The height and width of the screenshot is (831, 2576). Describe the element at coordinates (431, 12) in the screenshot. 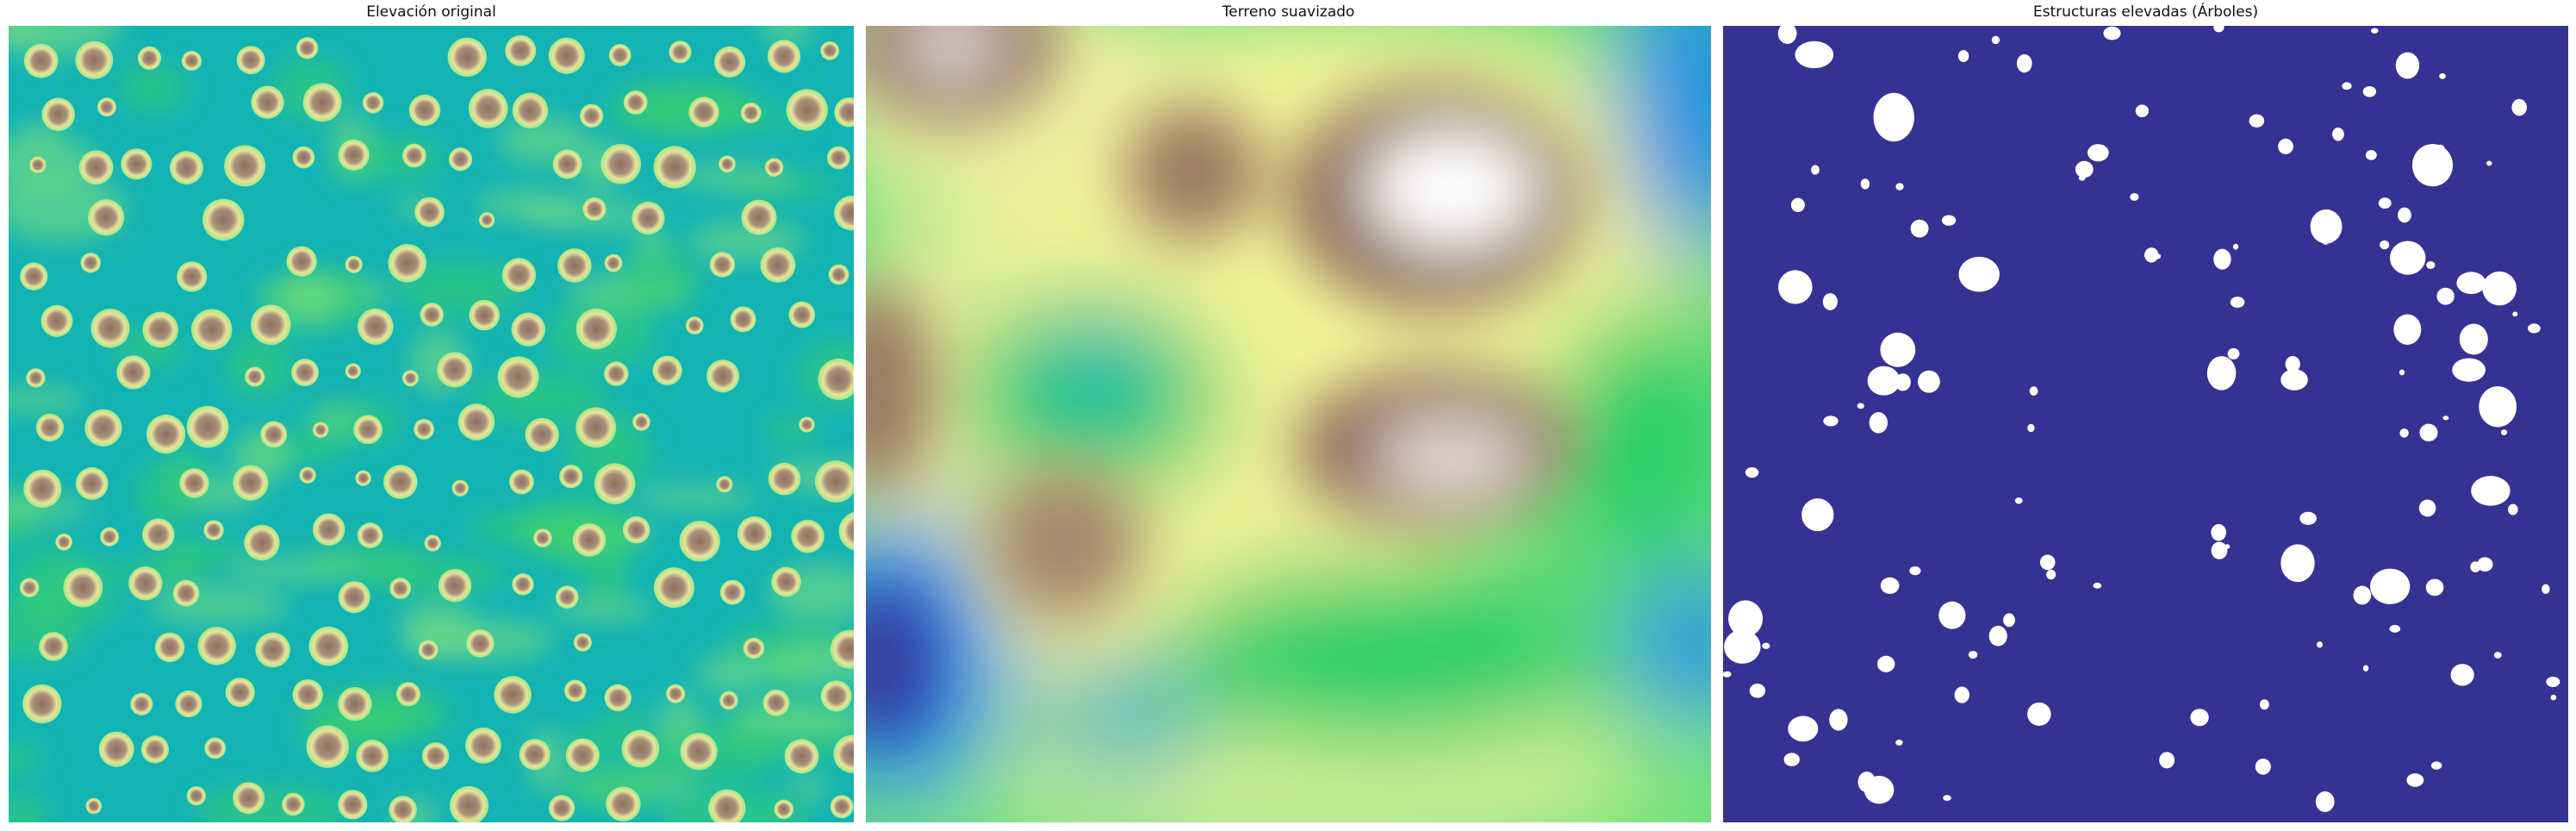

I see `panel-title-original: Elevación original` at that location.